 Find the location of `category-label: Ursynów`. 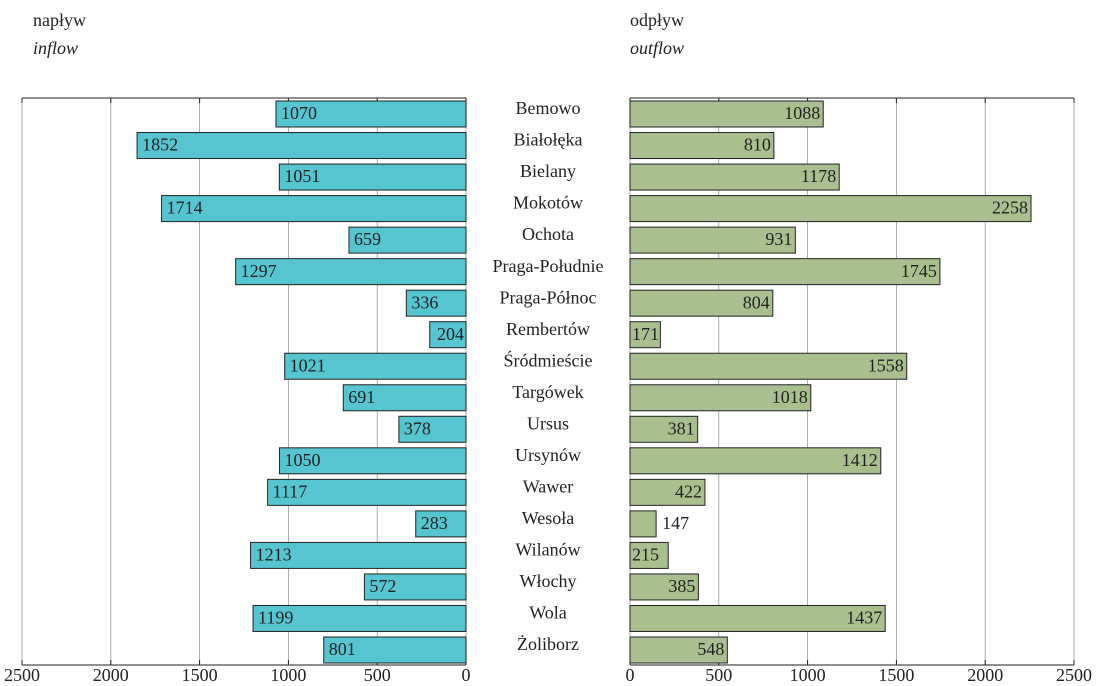

category-label: Ursynów is located at coordinates (548, 455).